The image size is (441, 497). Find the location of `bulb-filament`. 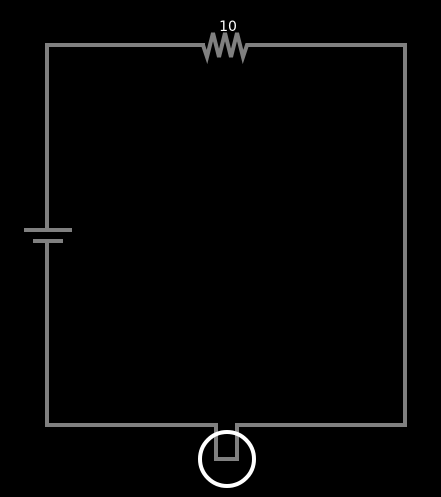

bulb-filament is located at coordinates (226, 443).